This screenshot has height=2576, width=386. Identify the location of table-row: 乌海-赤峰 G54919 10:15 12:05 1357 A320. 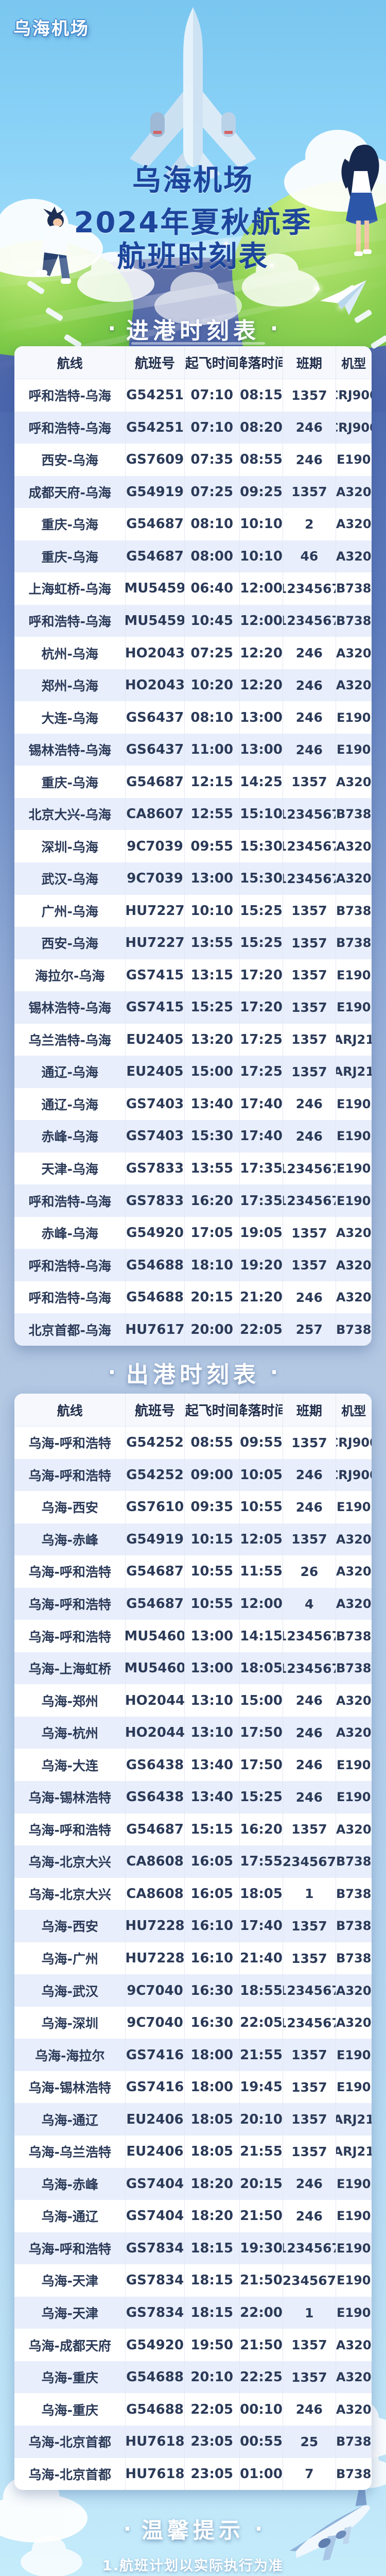
(193, 1539).